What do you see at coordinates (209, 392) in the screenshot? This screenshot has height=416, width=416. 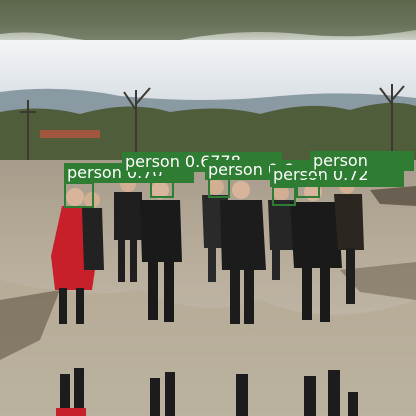 I see `reflection-legs` at bounding box center [209, 392].